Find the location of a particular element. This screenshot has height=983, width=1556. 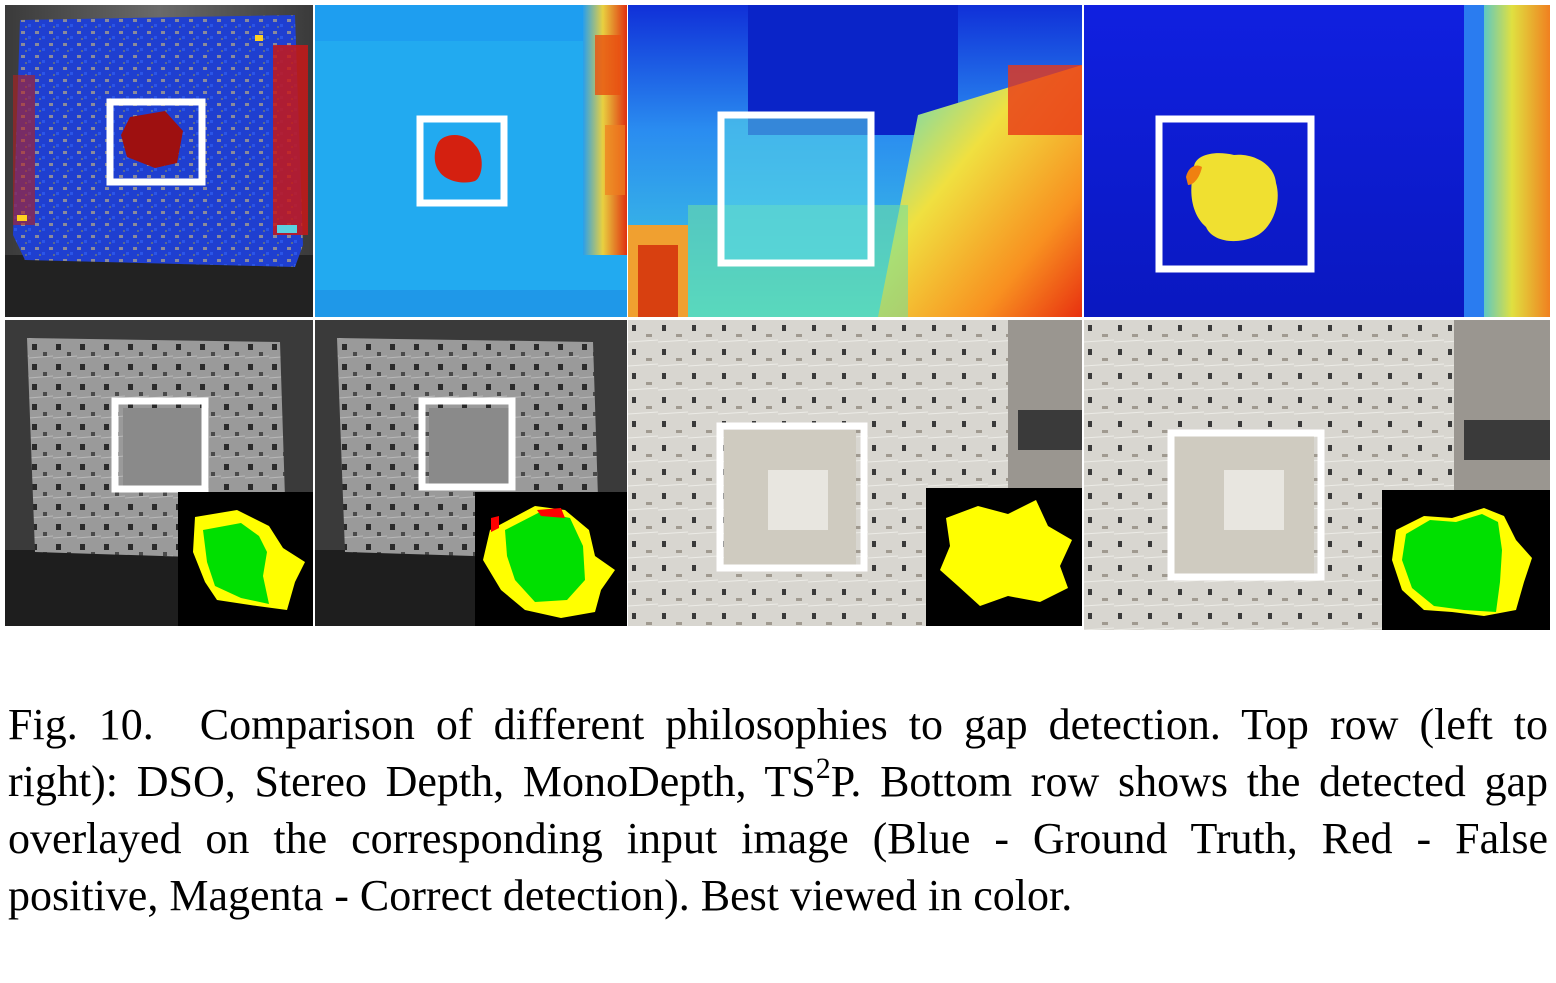

ts2p-overlay-panel is located at coordinates (1317, 475).